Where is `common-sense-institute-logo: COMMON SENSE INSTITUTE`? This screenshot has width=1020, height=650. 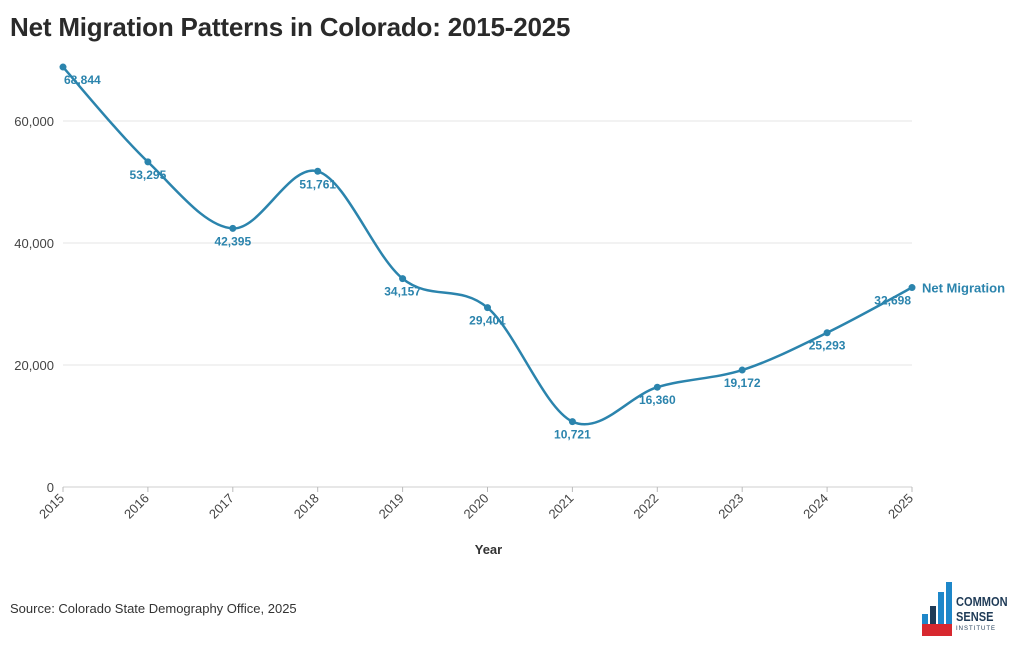
common-sense-institute-logo: COMMON SENSE INSTITUTE is located at coordinates (968, 609).